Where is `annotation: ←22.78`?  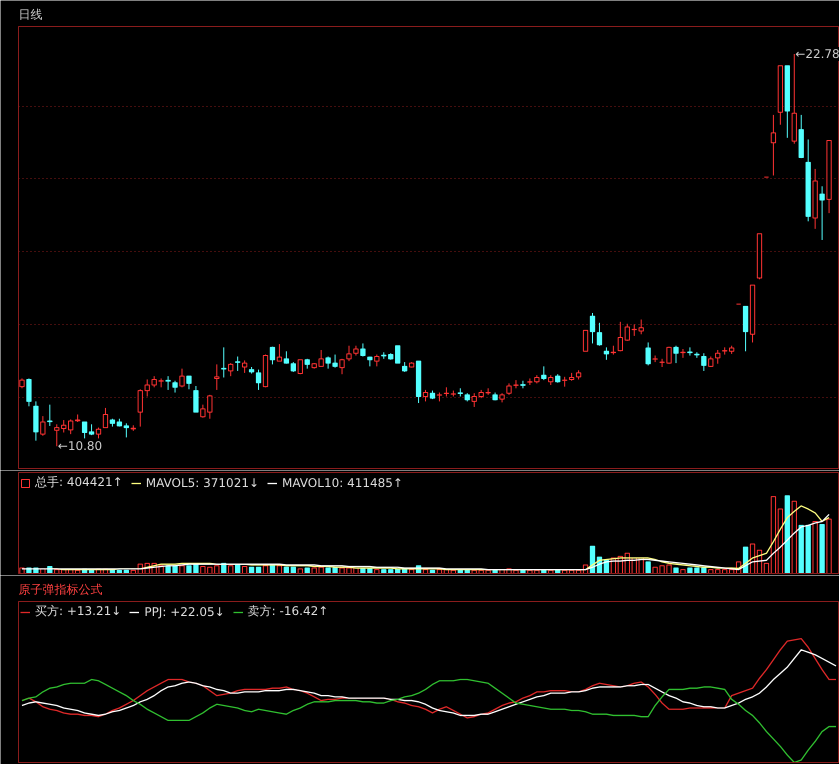 annotation: ←22.78 is located at coordinates (817, 54).